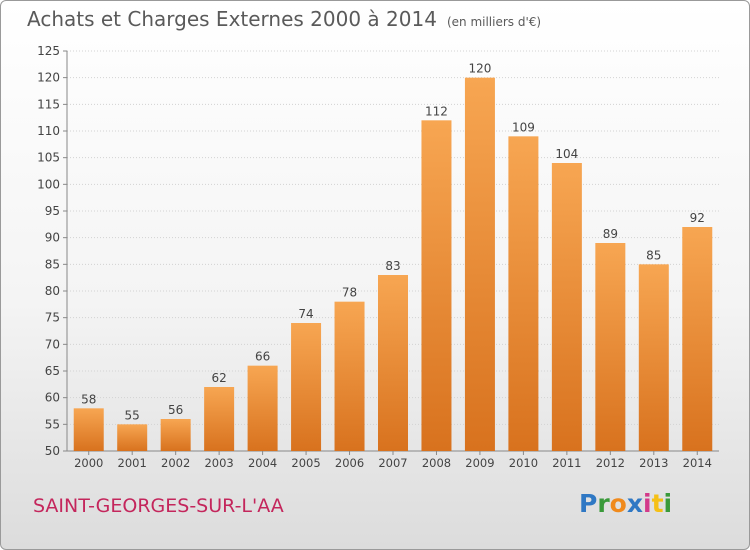 This screenshot has height=550, width=750. Describe the element at coordinates (566, 463) in the screenshot. I see `x-tick-label-2011: 2011` at that location.